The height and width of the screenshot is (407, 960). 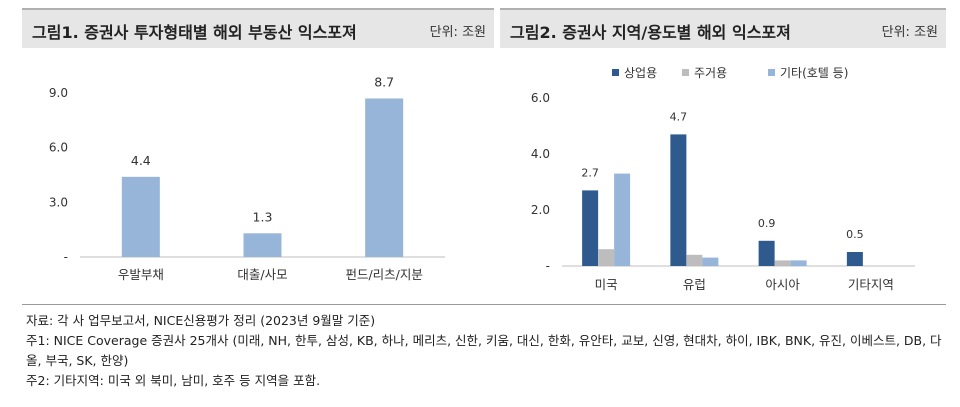 What do you see at coordinates (640, 73) in the screenshot?
I see `chart2-legend-label: 상업용` at bounding box center [640, 73].